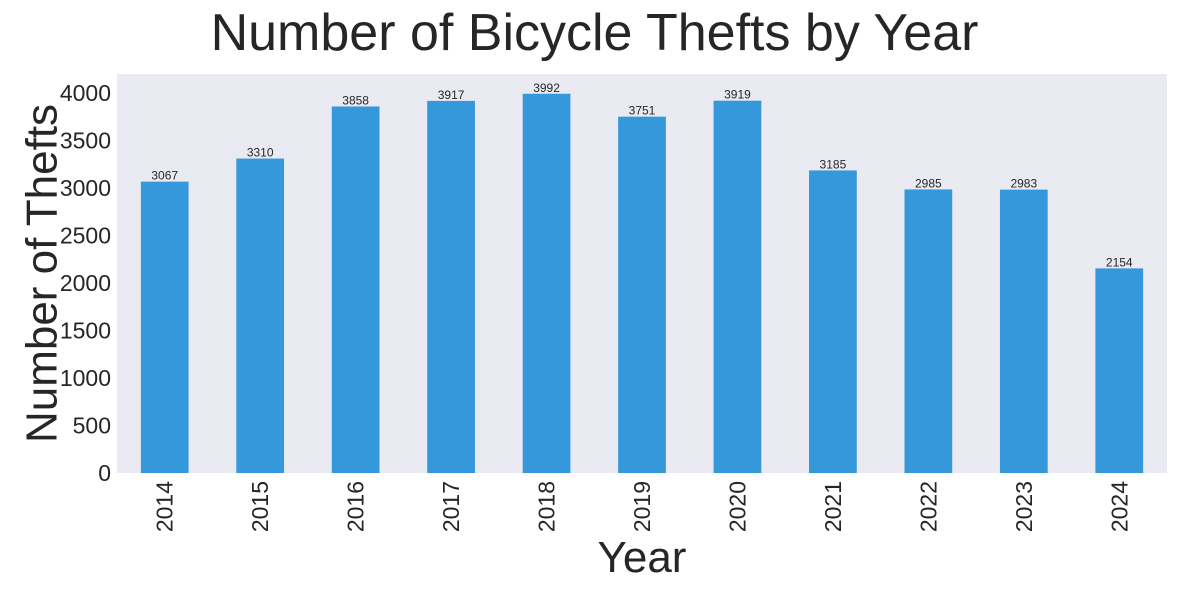  What do you see at coordinates (737, 506) in the screenshot?
I see `x-tick-label: 2020` at bounding box center [737, 506].